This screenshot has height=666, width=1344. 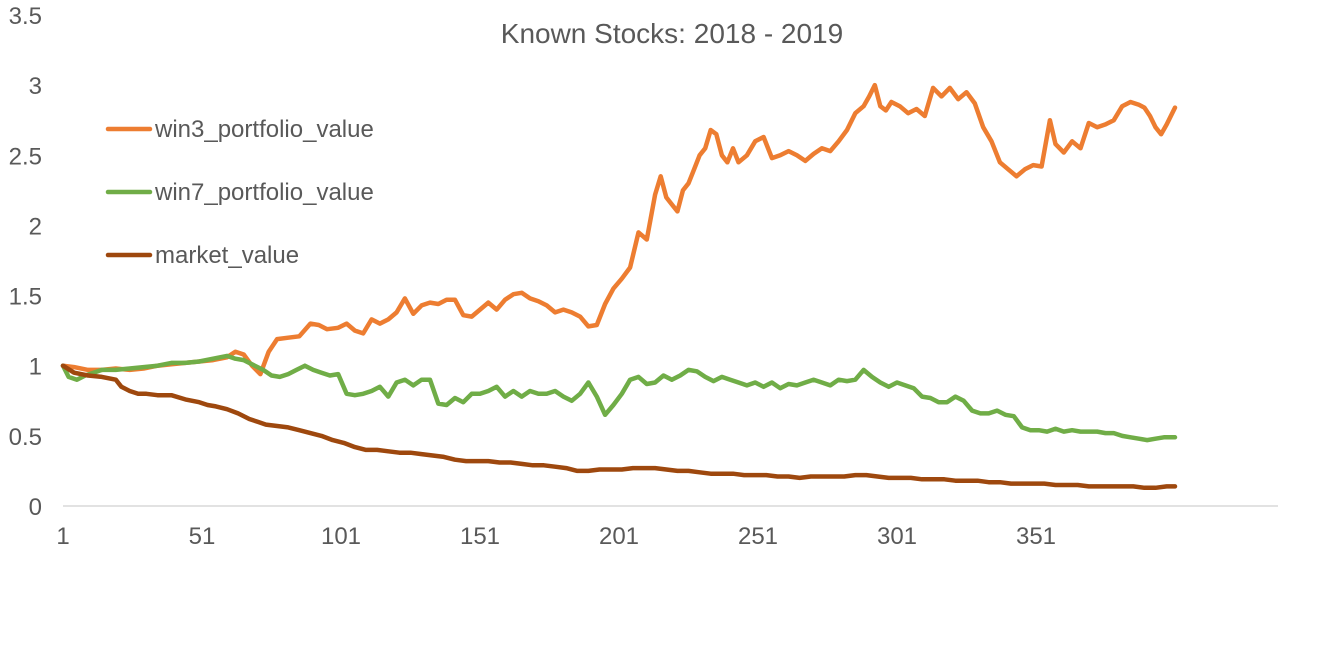 What do you see at coordinates (227, 255) in the screenshot?
I see `legend-label: market_value` at bounding box center [227, 255].